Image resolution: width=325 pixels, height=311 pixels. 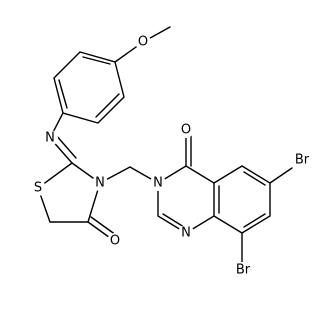 What do you see at coordinates (281, 175) in the screenshot?
I see `bond` at bounding box center [281, 175].